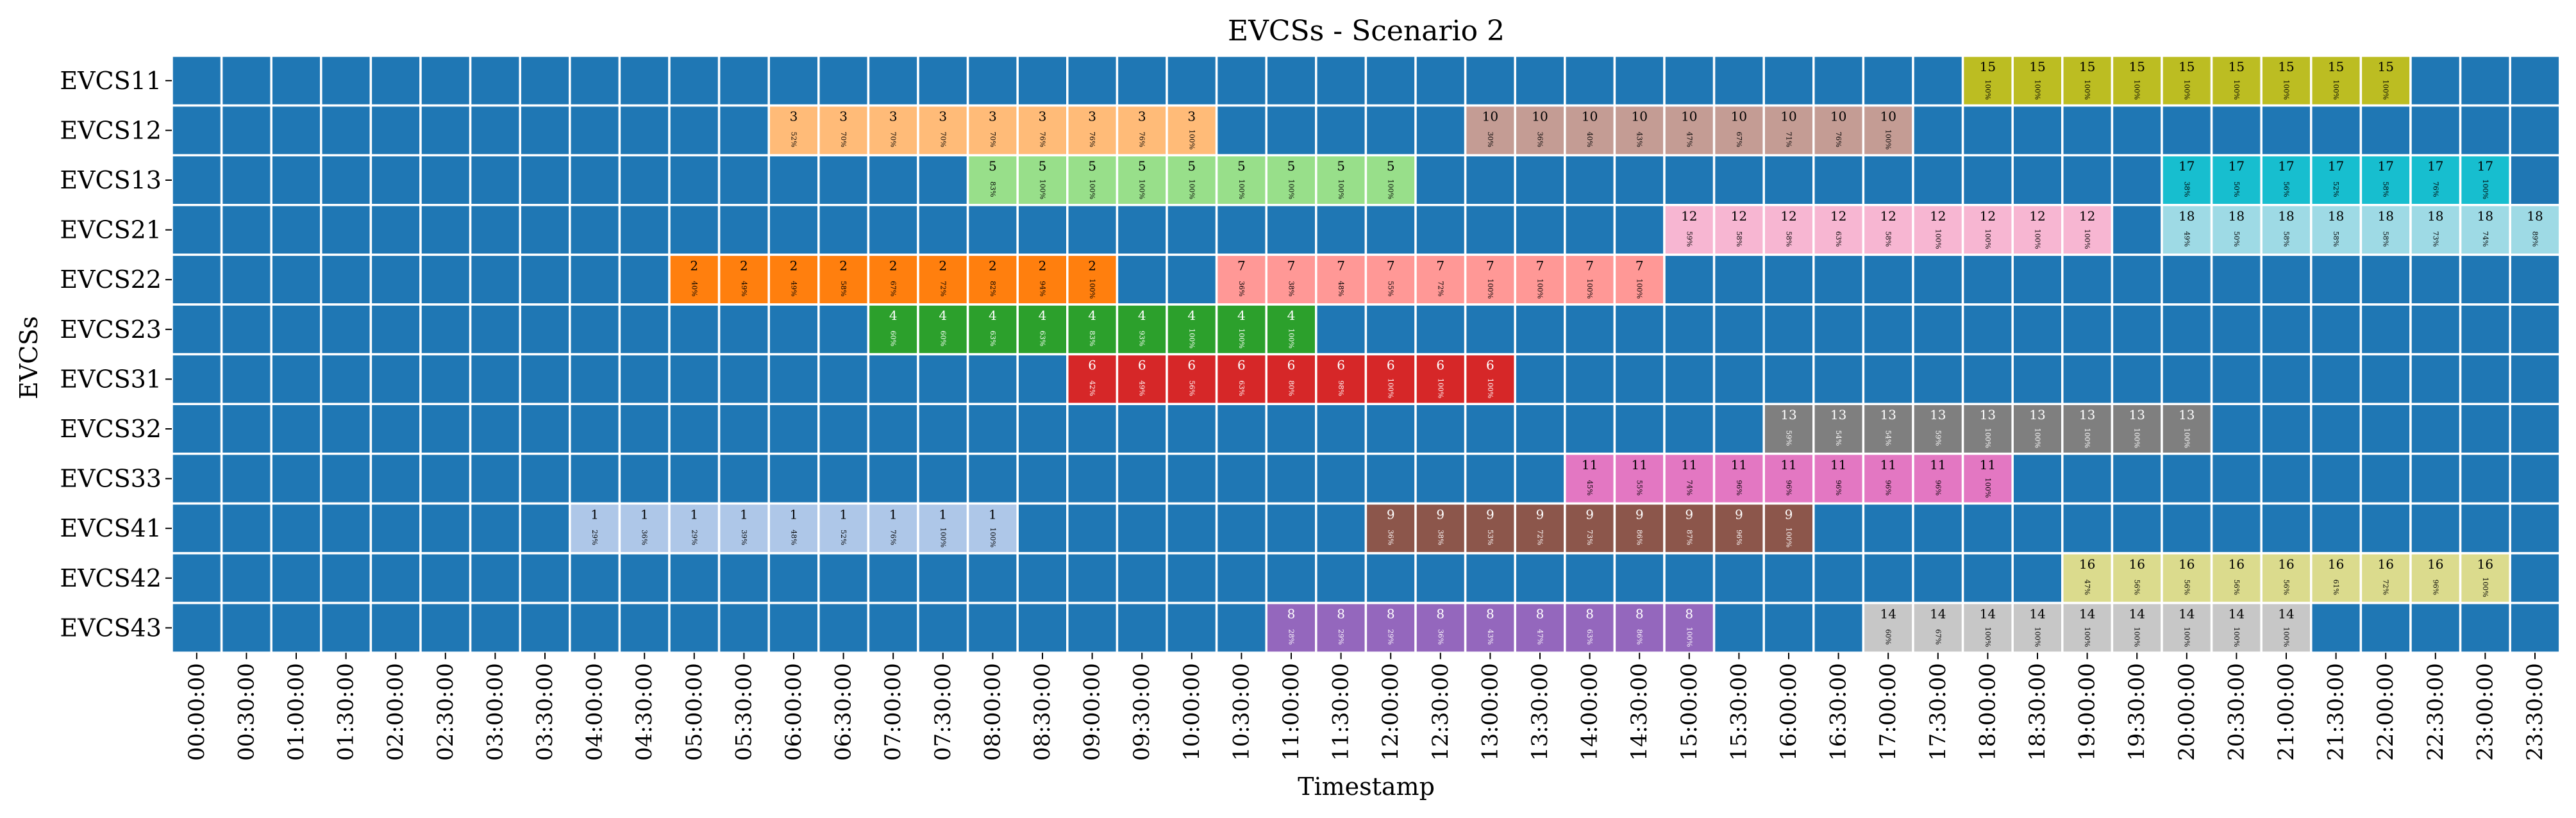 This screenshot has height=818, width=2576. What do you see at coordinates (1888, 464) in the screenshot?
I see `cell-ev-label: 11` at bounding box center [1888, 464].